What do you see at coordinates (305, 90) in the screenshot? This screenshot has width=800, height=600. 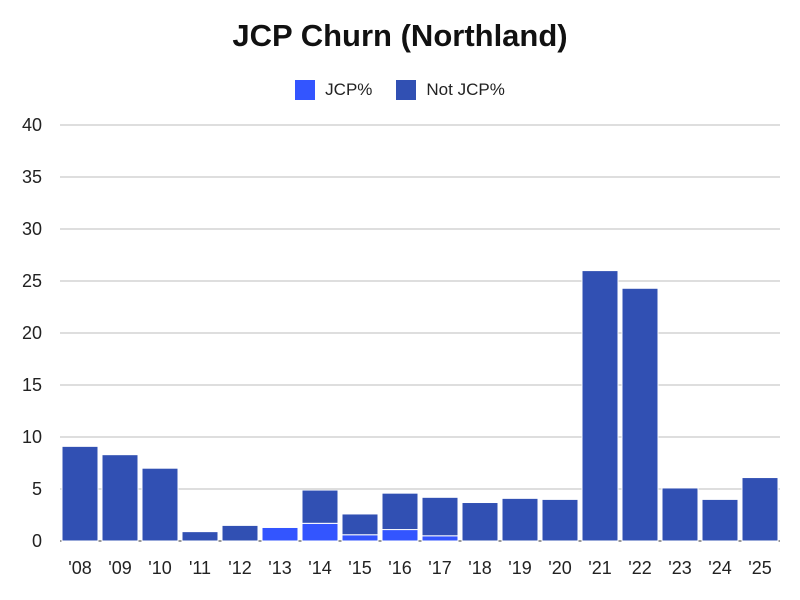 I see `legend-swatch-jcp` at bounding box center [305, 90].